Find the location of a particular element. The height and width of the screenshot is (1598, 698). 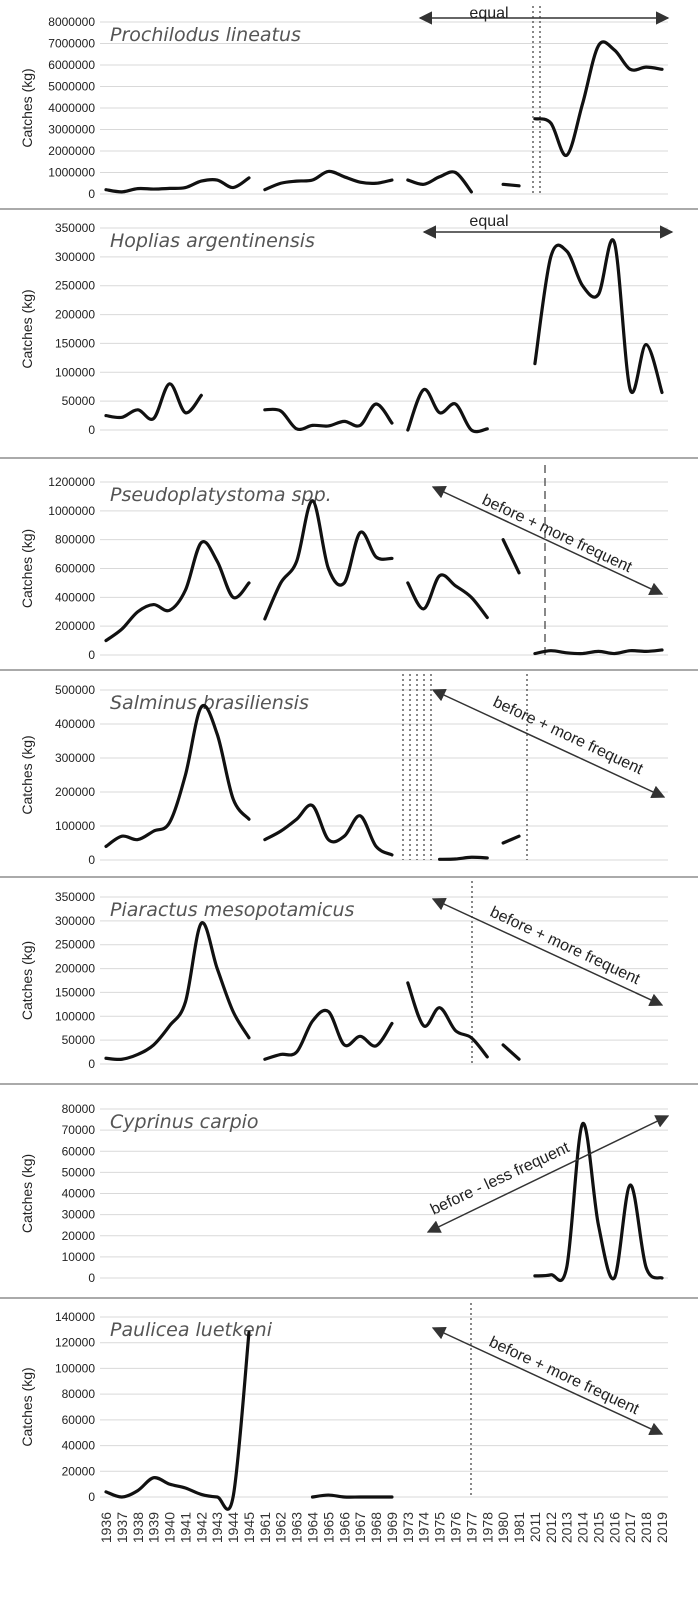

x-tick-label: 2014 is located at coordinates (583, 1527).